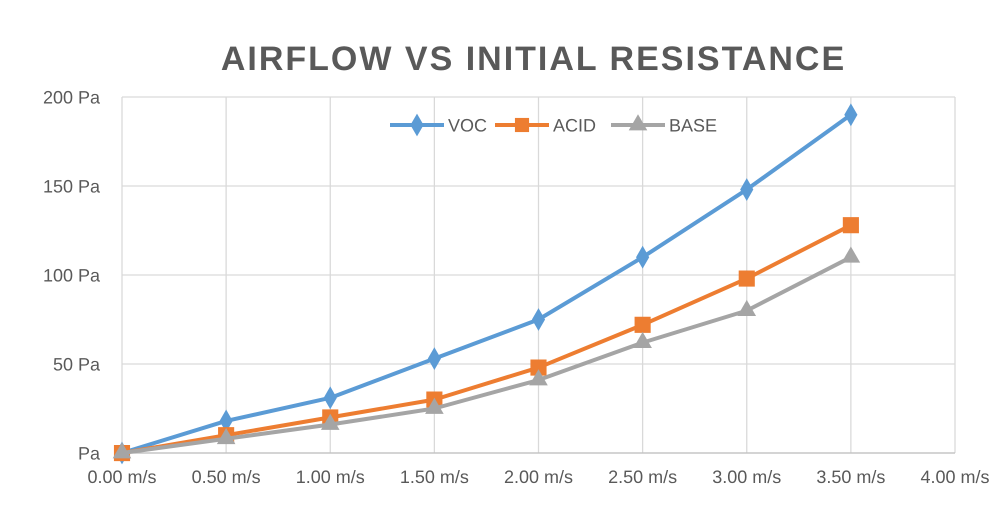 The image size is (998, 507). Describe the element at coordinates (330, 477) in the screenshot. I see `x-tick-label: 1.00 m/s` at that location.